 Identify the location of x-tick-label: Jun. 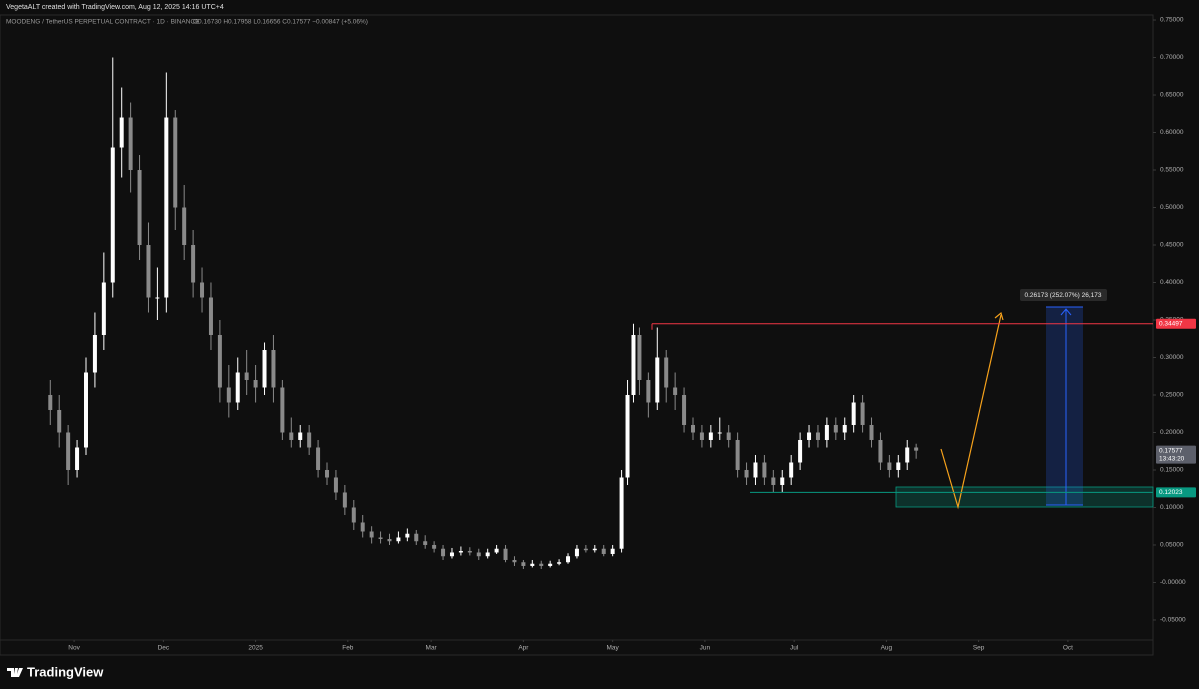
(705, 648).